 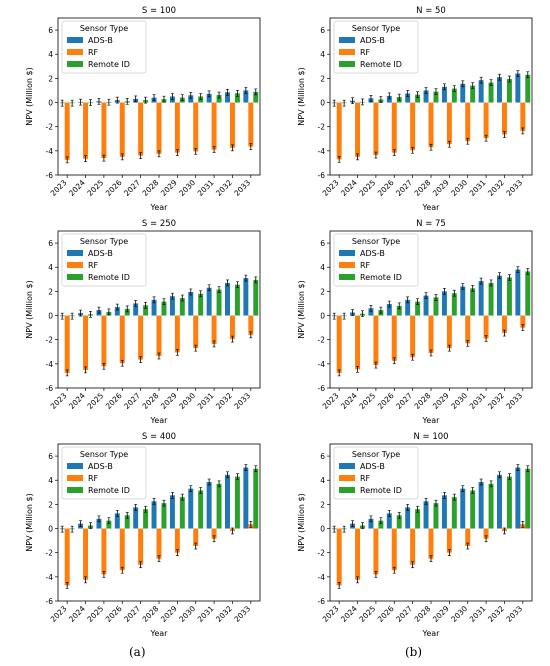 What do you see at coordinates (331, 614) in the screenshot?
I see `x-tick-label: 2023` at bounding box center [331, 614].